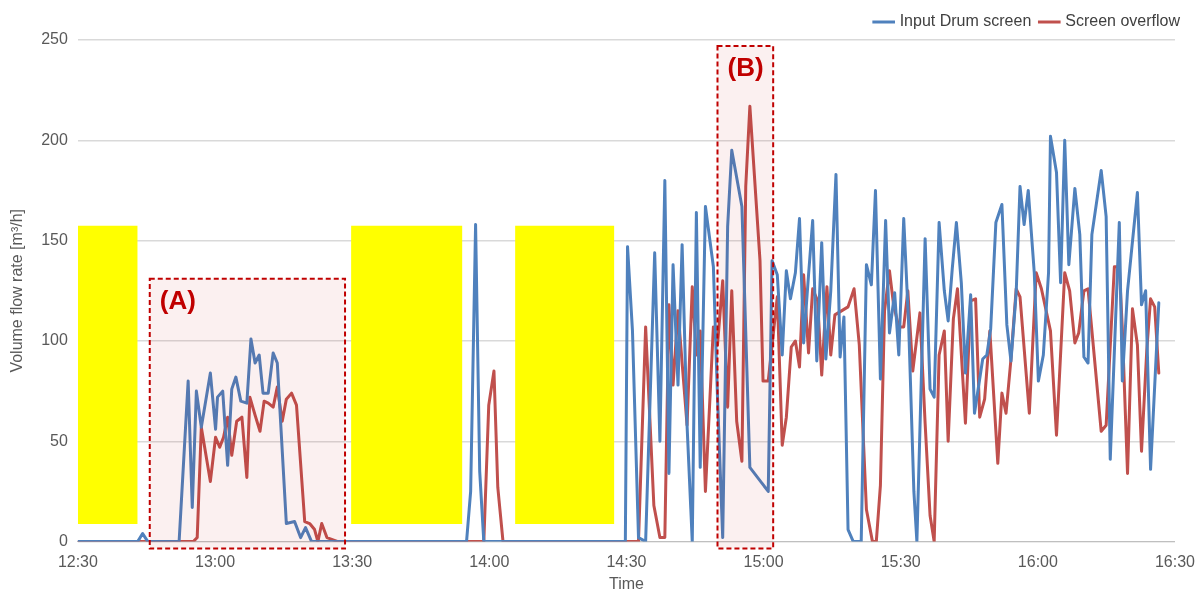 The height and width of the screenshot is (596, 1198). Describe the element at coordinates (215, 561) in the screenshot. I see `x-tick-label: 13:00` at that location.